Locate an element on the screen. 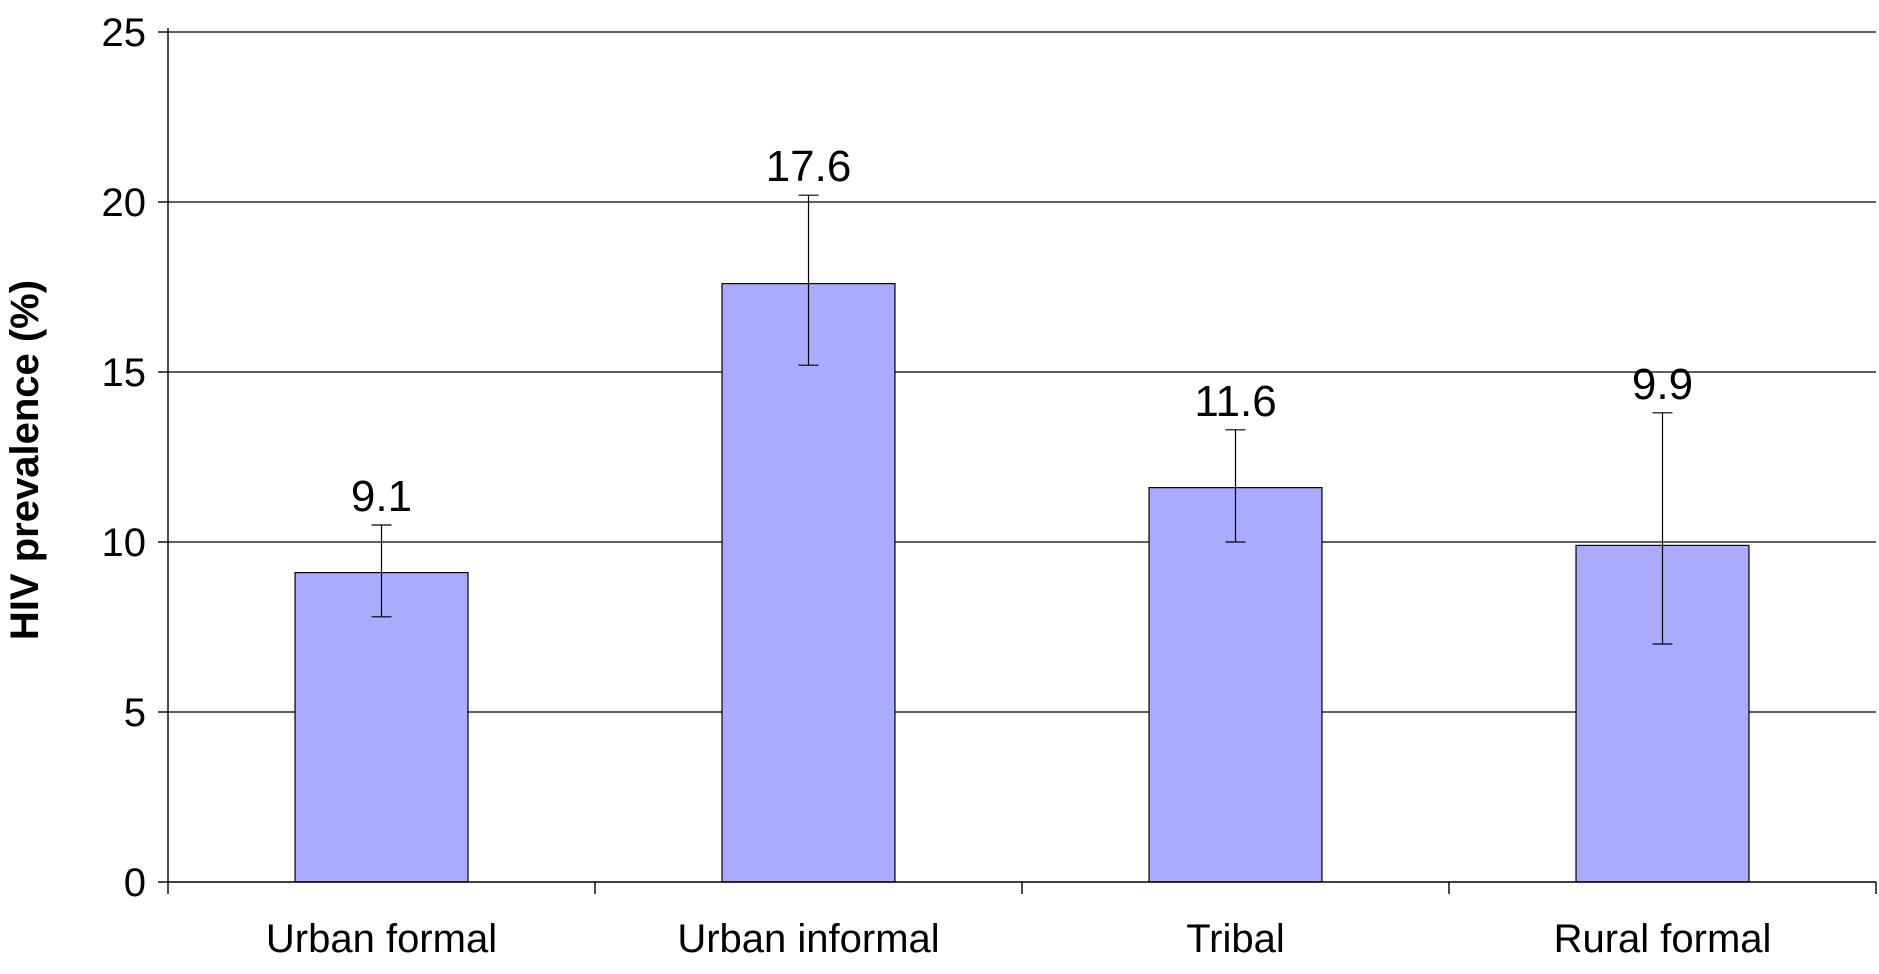 The image size is (1879, 974). y-tick-label: 15 is located at coordinates (124, 373).